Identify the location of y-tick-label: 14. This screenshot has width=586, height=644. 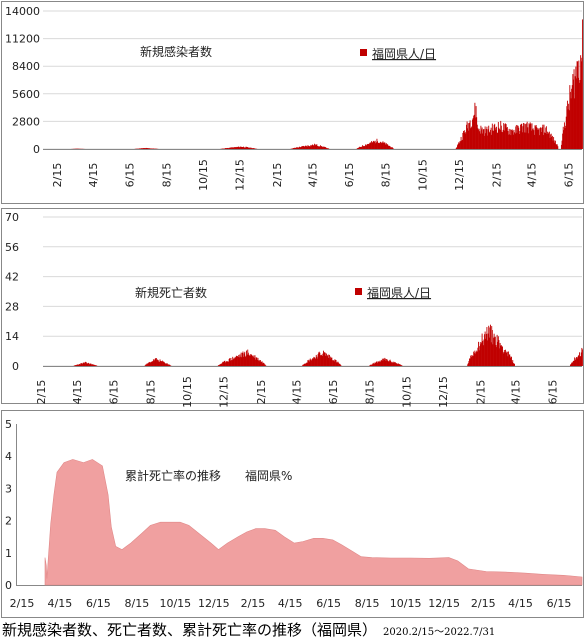
(12, 336).